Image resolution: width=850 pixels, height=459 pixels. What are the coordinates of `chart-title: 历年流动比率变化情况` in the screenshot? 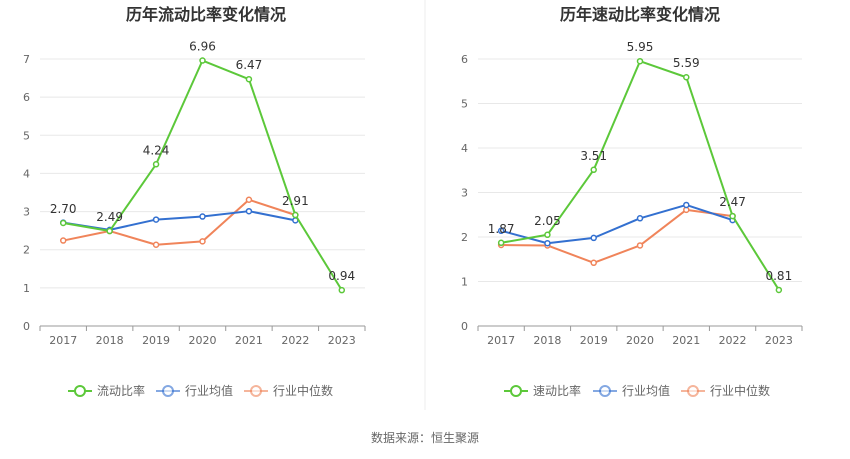 It's located at (206, 14).